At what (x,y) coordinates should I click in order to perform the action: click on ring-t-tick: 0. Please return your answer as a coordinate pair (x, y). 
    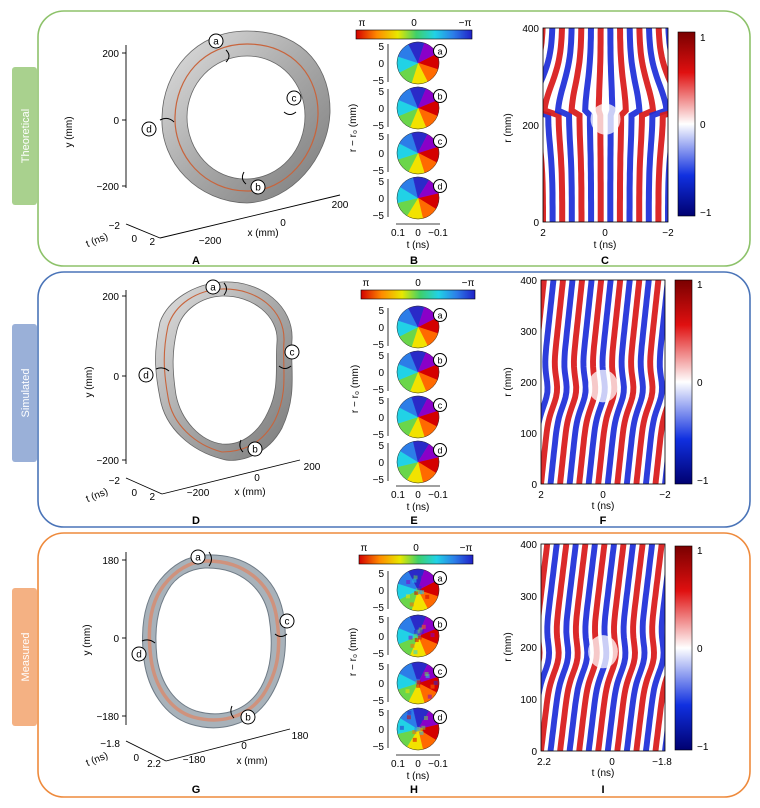
    Looking at the image, I should click on (134, 239).